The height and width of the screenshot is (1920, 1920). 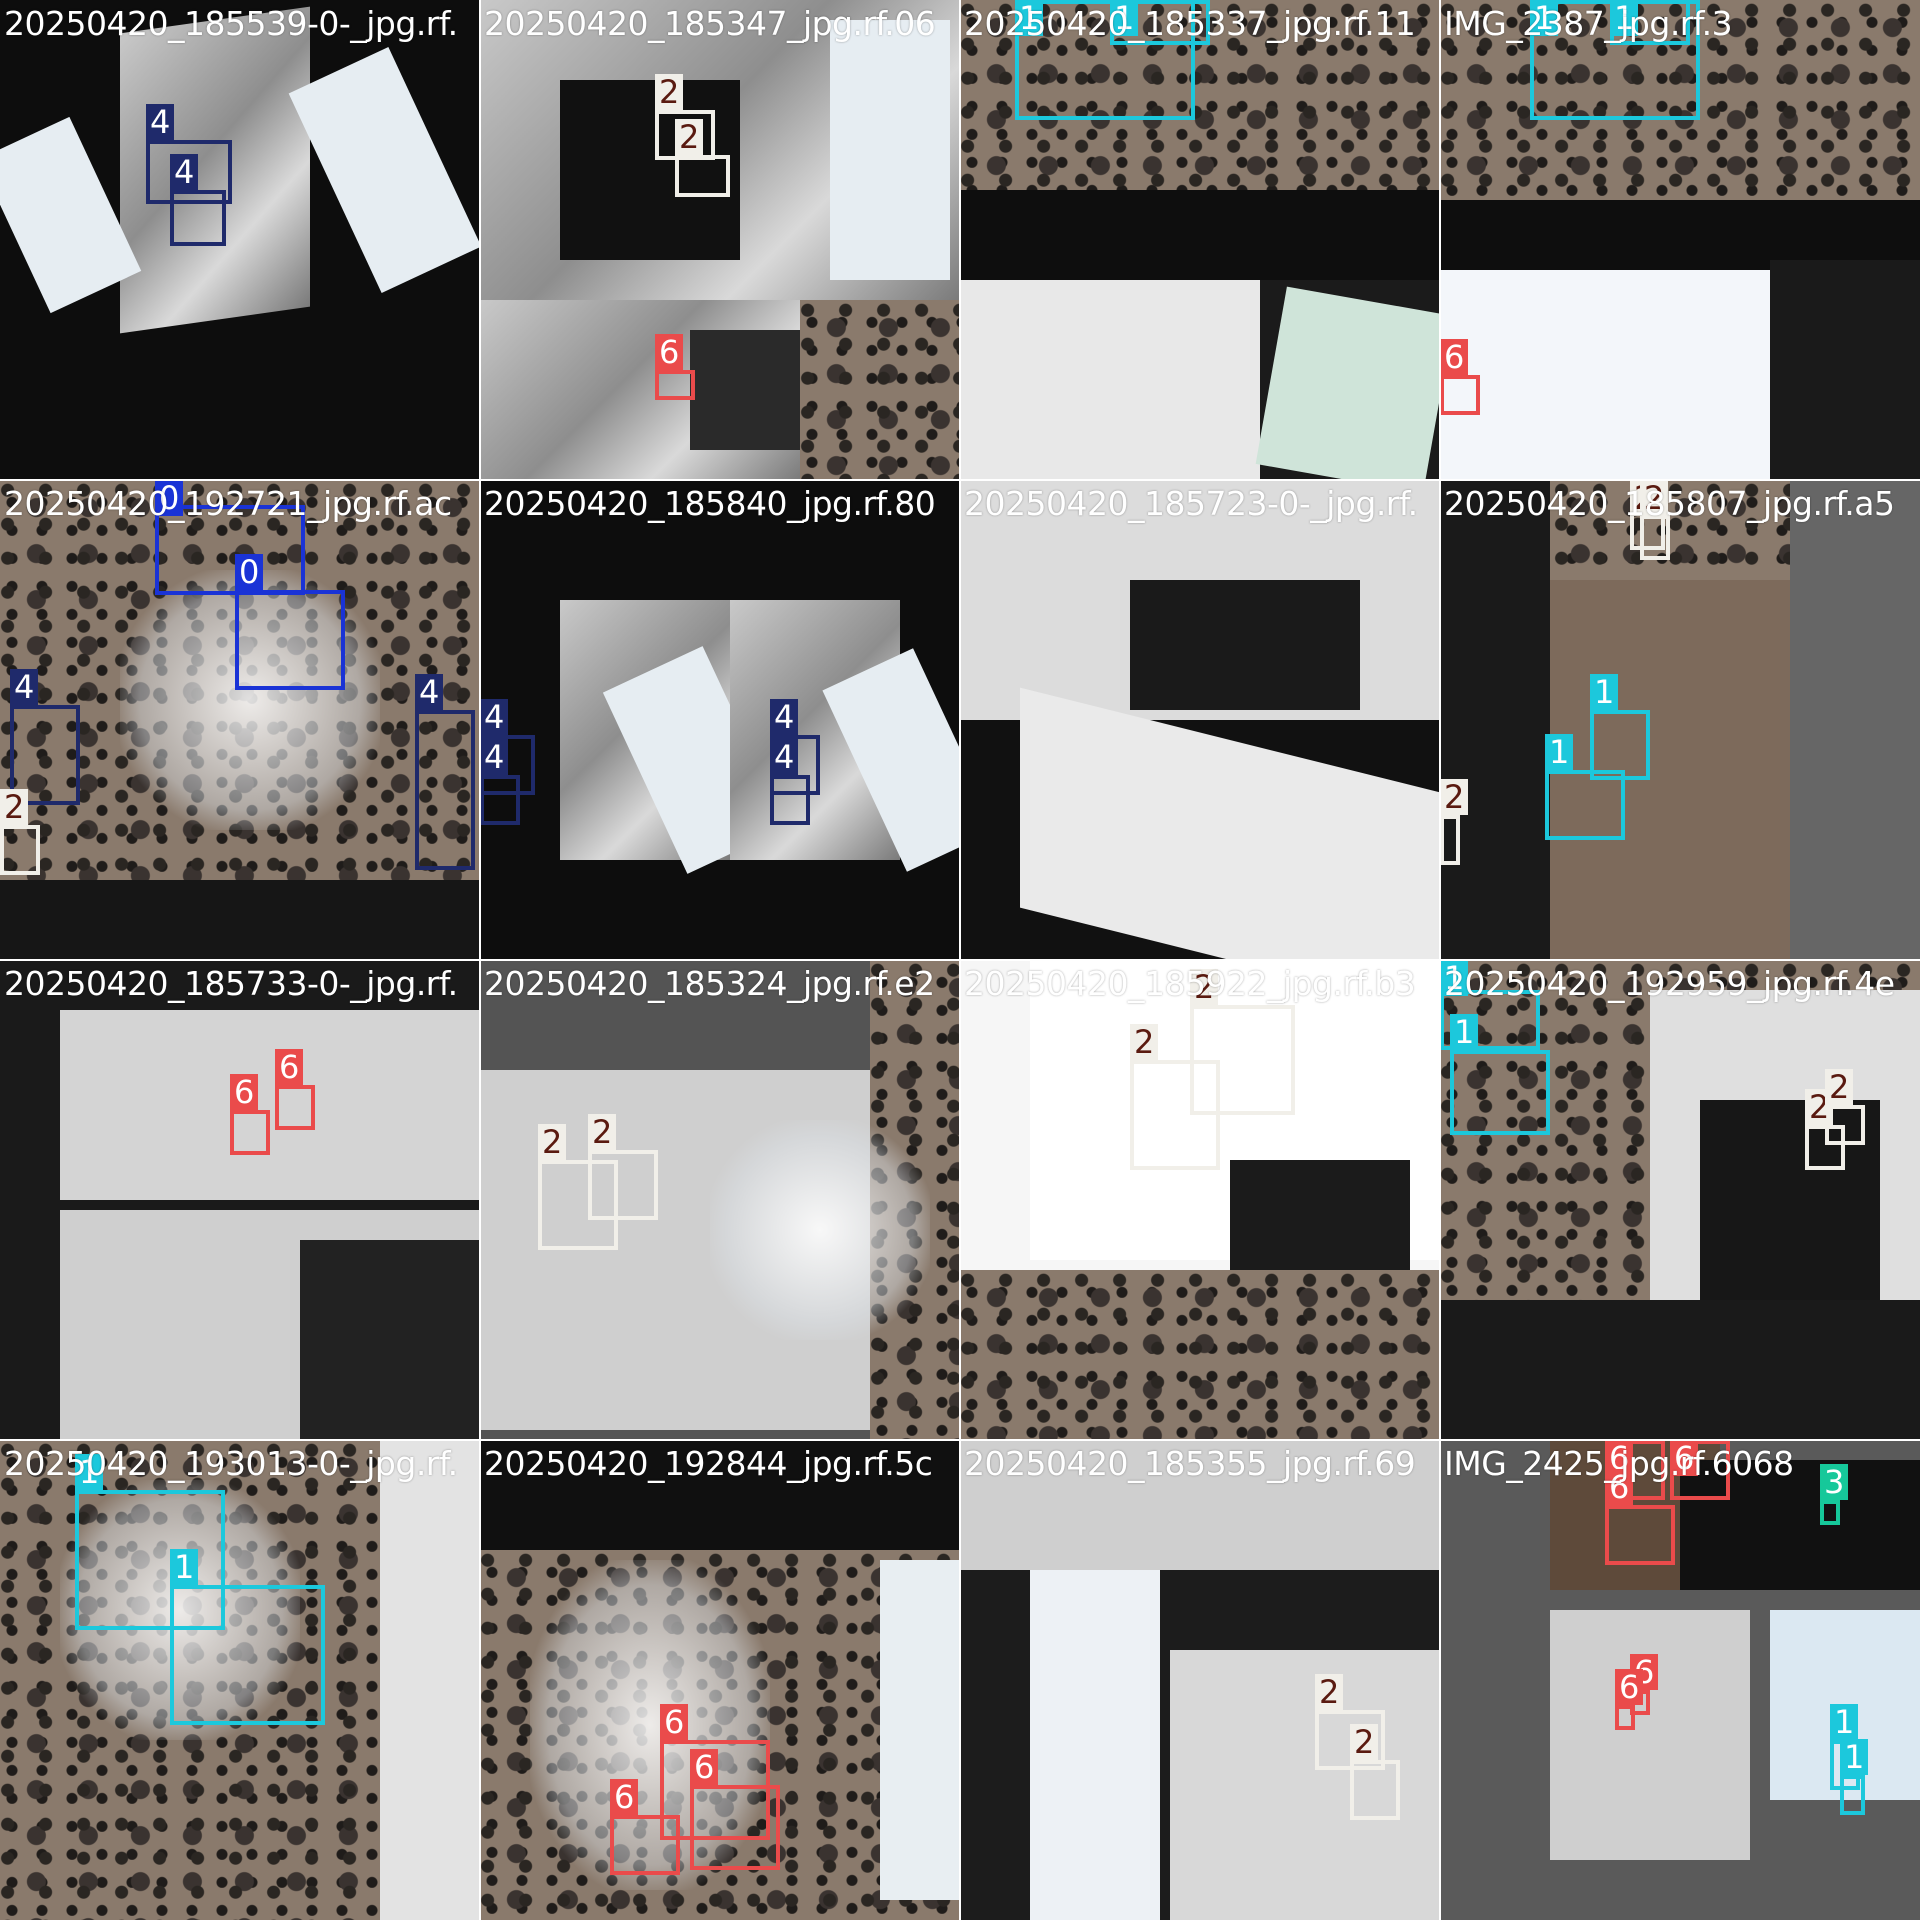 I want to click on image-tile: 20250420_185723-0-_jpg.rf., so click(x=1200, y=720).